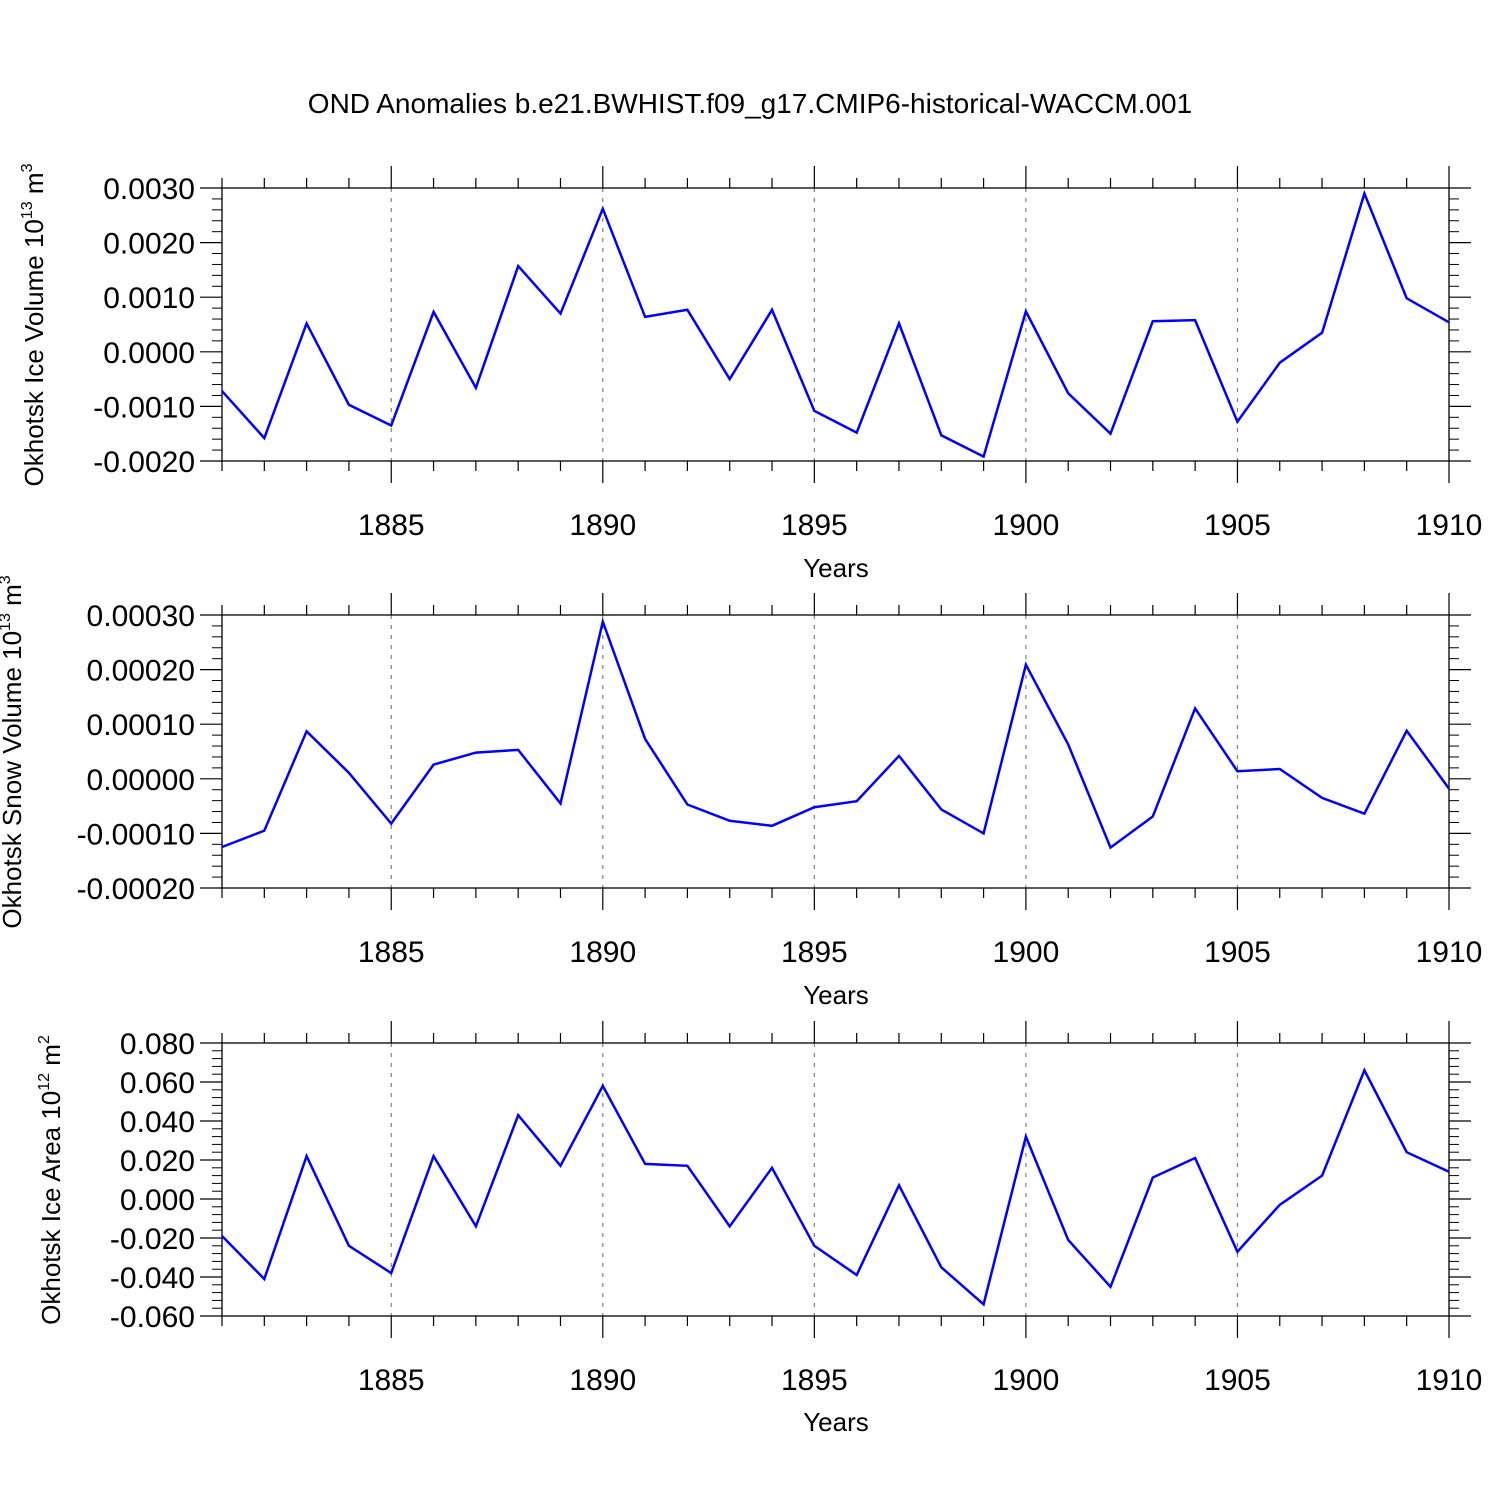 Image resolution: width=1500 pixels, height=1500 pixels. Describe the element at coordinates (602, 525) in the screenshot. I see `ice-volume-xtick-label-1: 1890` at that location.